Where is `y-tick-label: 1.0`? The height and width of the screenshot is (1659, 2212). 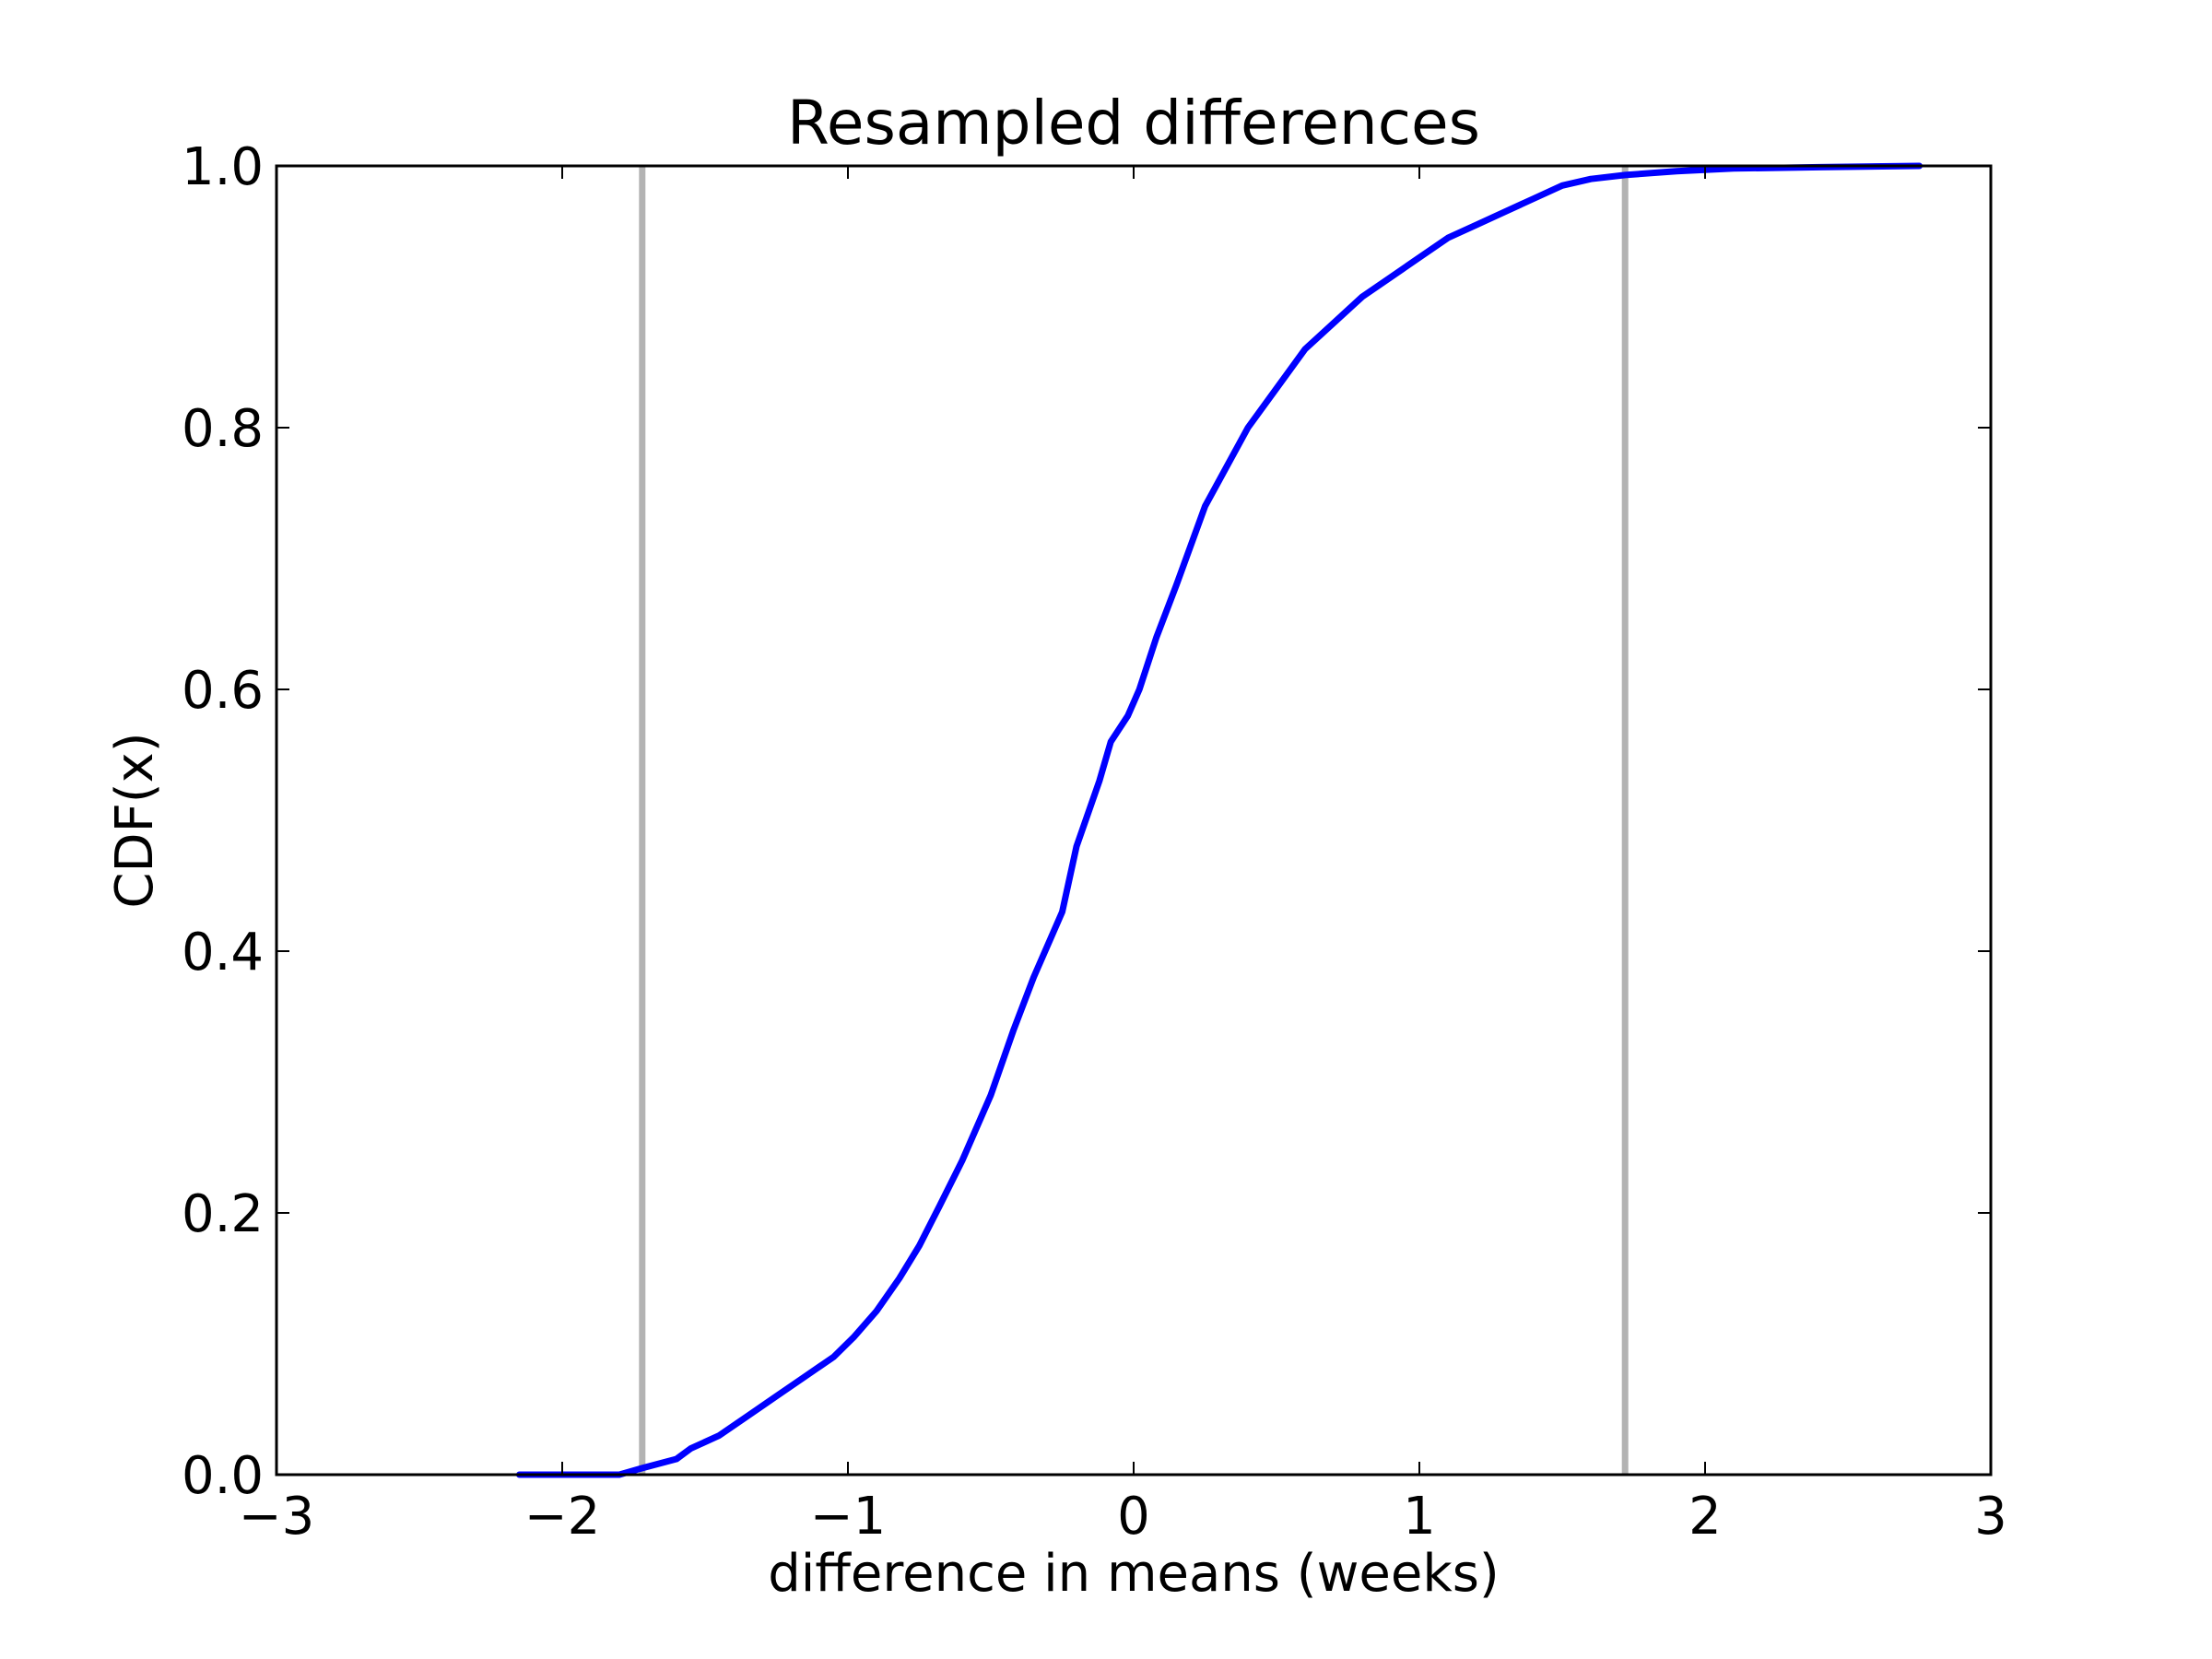 y-tick-label: 1.0 is located at coordinates (223, 167).